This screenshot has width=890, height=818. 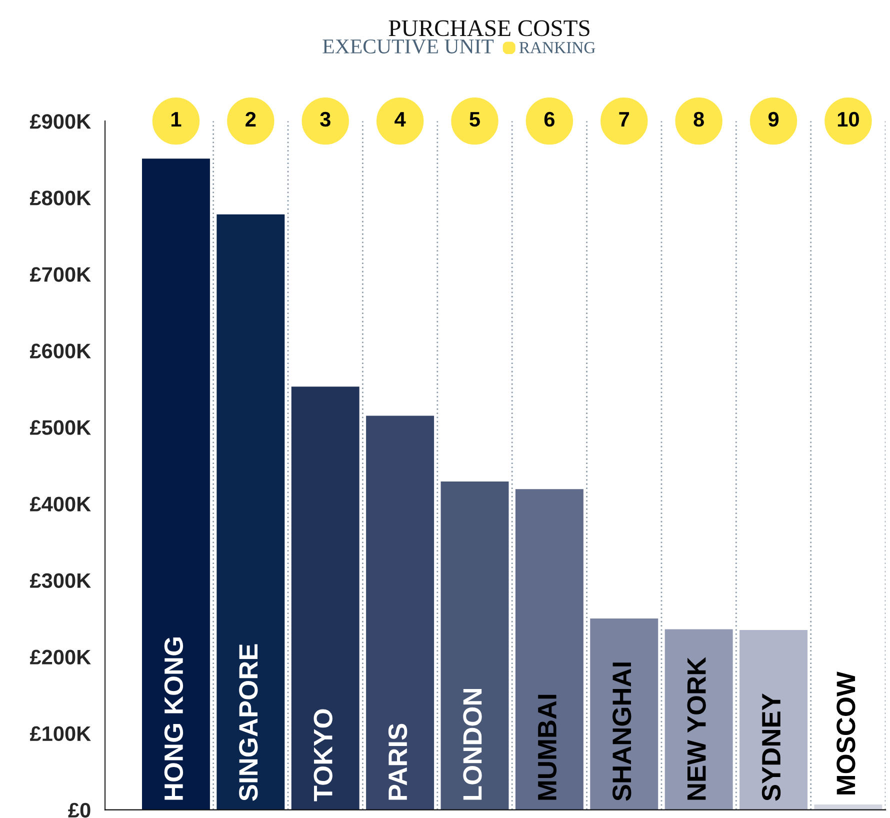 I want to click on x-tick-label: HONG KONG, so click(x=174, y=719).